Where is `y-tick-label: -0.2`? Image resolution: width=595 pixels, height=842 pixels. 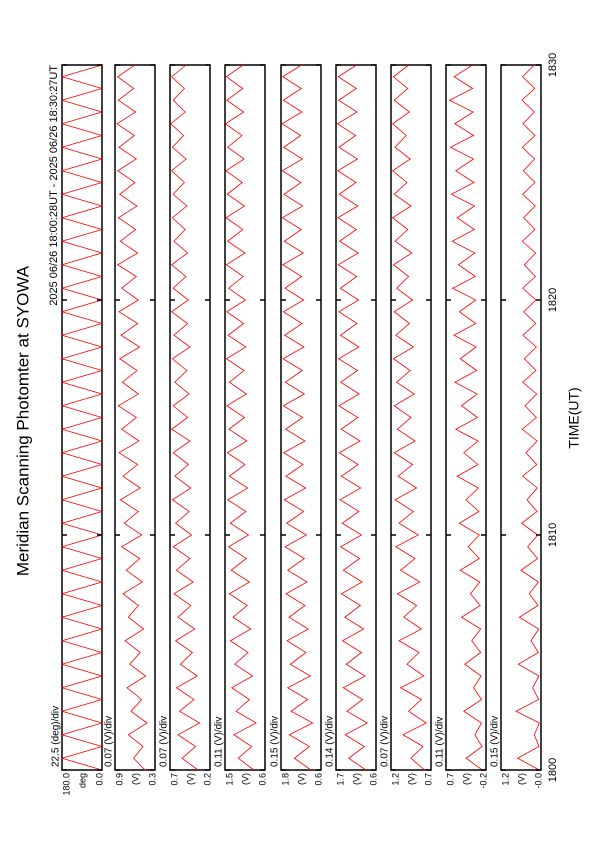 y-tick-label: -0.2 is located at coordinates (483, 781).